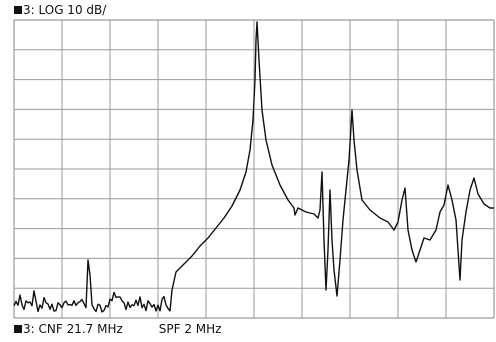 The image size is (496, 342). Describe the element at coordinates (73, 329) in the screenshot. I see `center-frequency-label: 3: CNF 21.7 MHz` at that location.